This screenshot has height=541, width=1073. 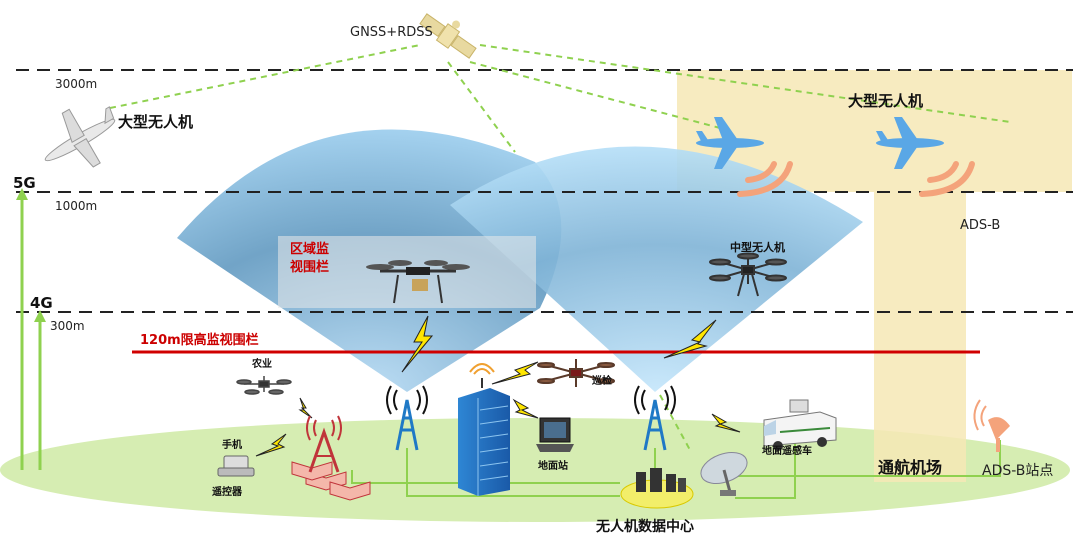 What do you see at coordinates (645, 527) in the screenshot?
I see `data-center-label: 无人机数据中心` at bounding box center [645, 527].